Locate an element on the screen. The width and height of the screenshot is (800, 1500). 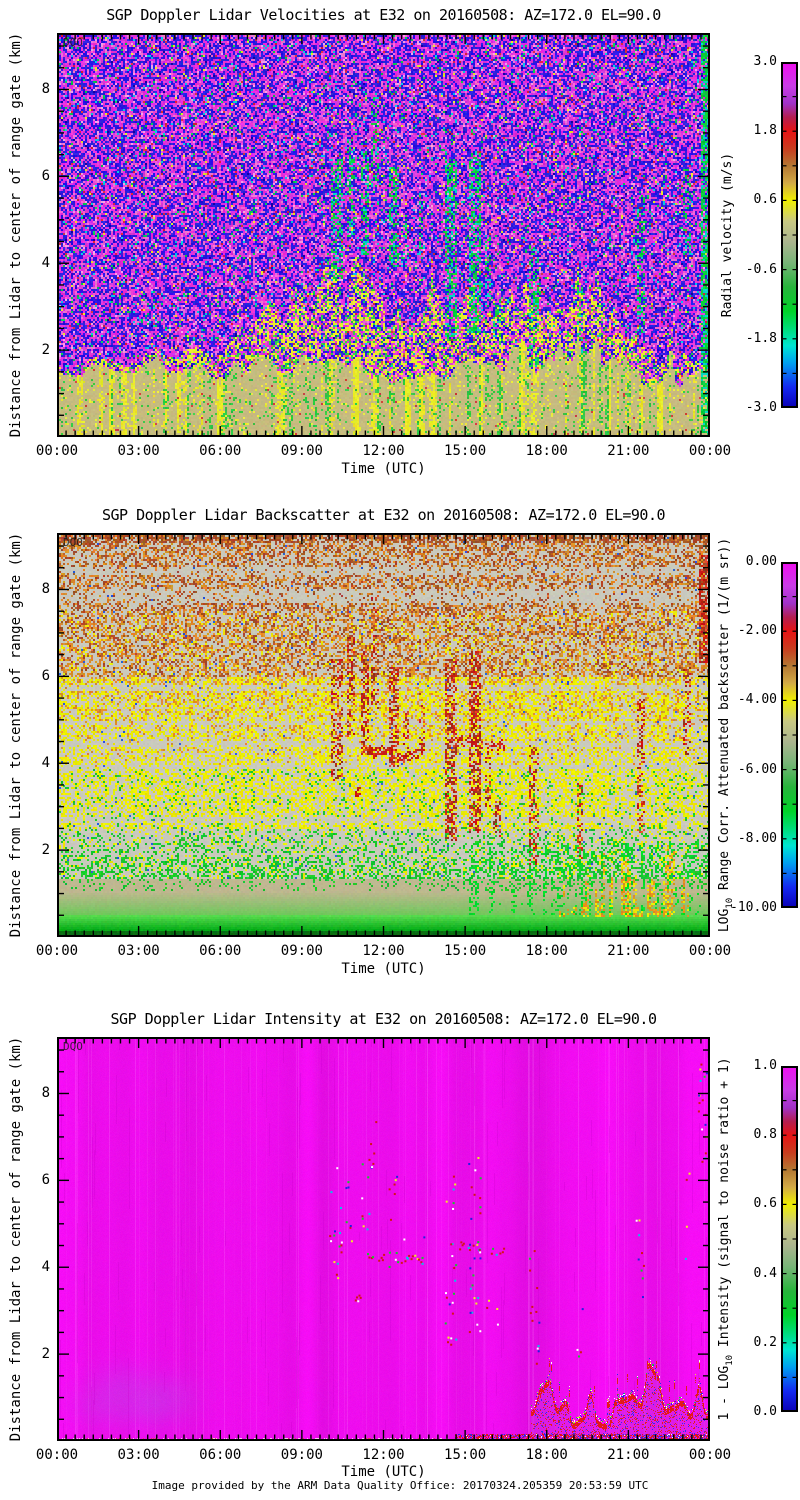
colorbar-tick-label: -1.8 is located at coordinates (761, 338).